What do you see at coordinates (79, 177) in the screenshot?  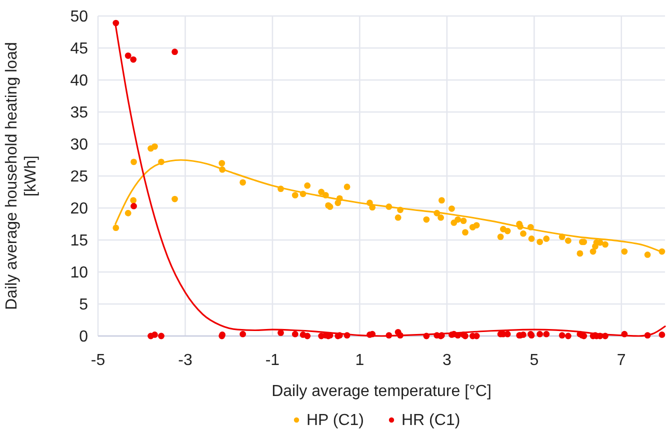 I see `y-tick-label: 25` at bounding box center [79, 177].